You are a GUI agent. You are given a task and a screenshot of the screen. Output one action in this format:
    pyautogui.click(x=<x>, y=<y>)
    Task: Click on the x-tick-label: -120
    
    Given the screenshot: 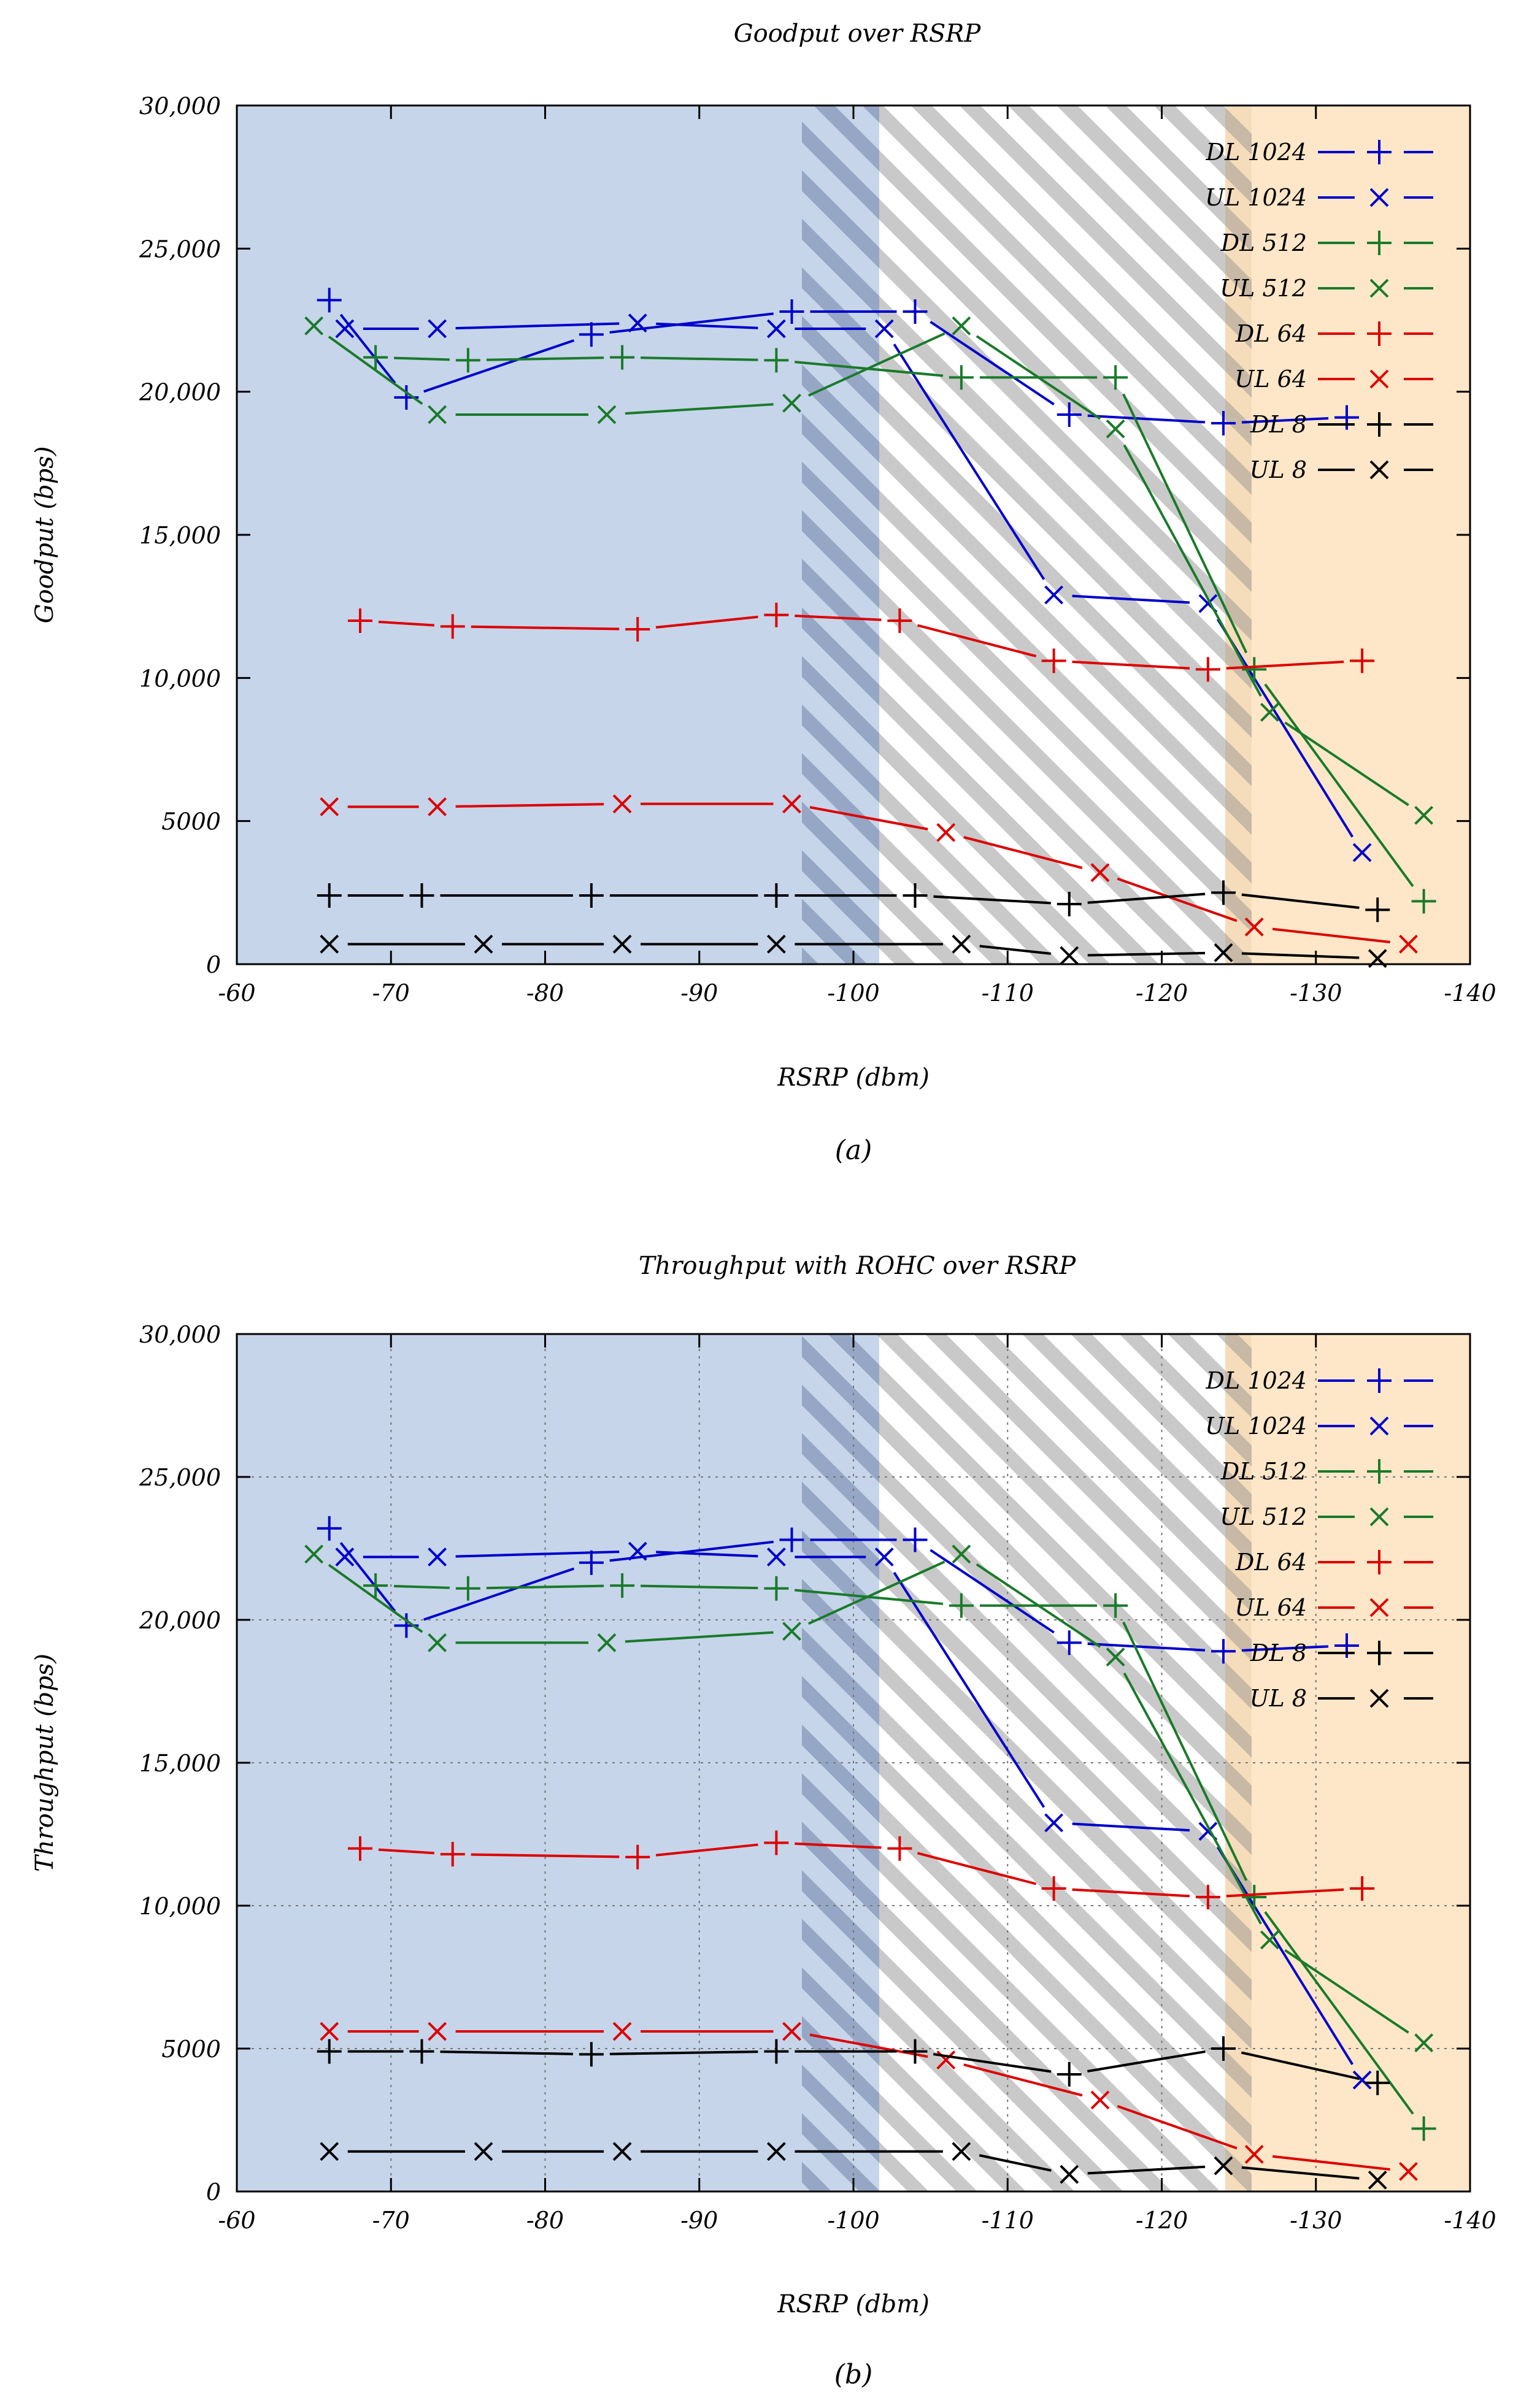 What is the action you would take?
    pyautogui.click(x=1162, y=994)
    